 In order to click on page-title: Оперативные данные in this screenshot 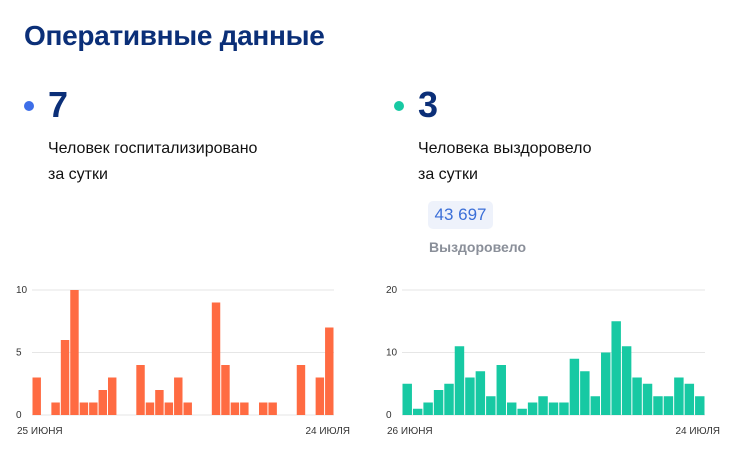, I will do `click(174, 35)`.